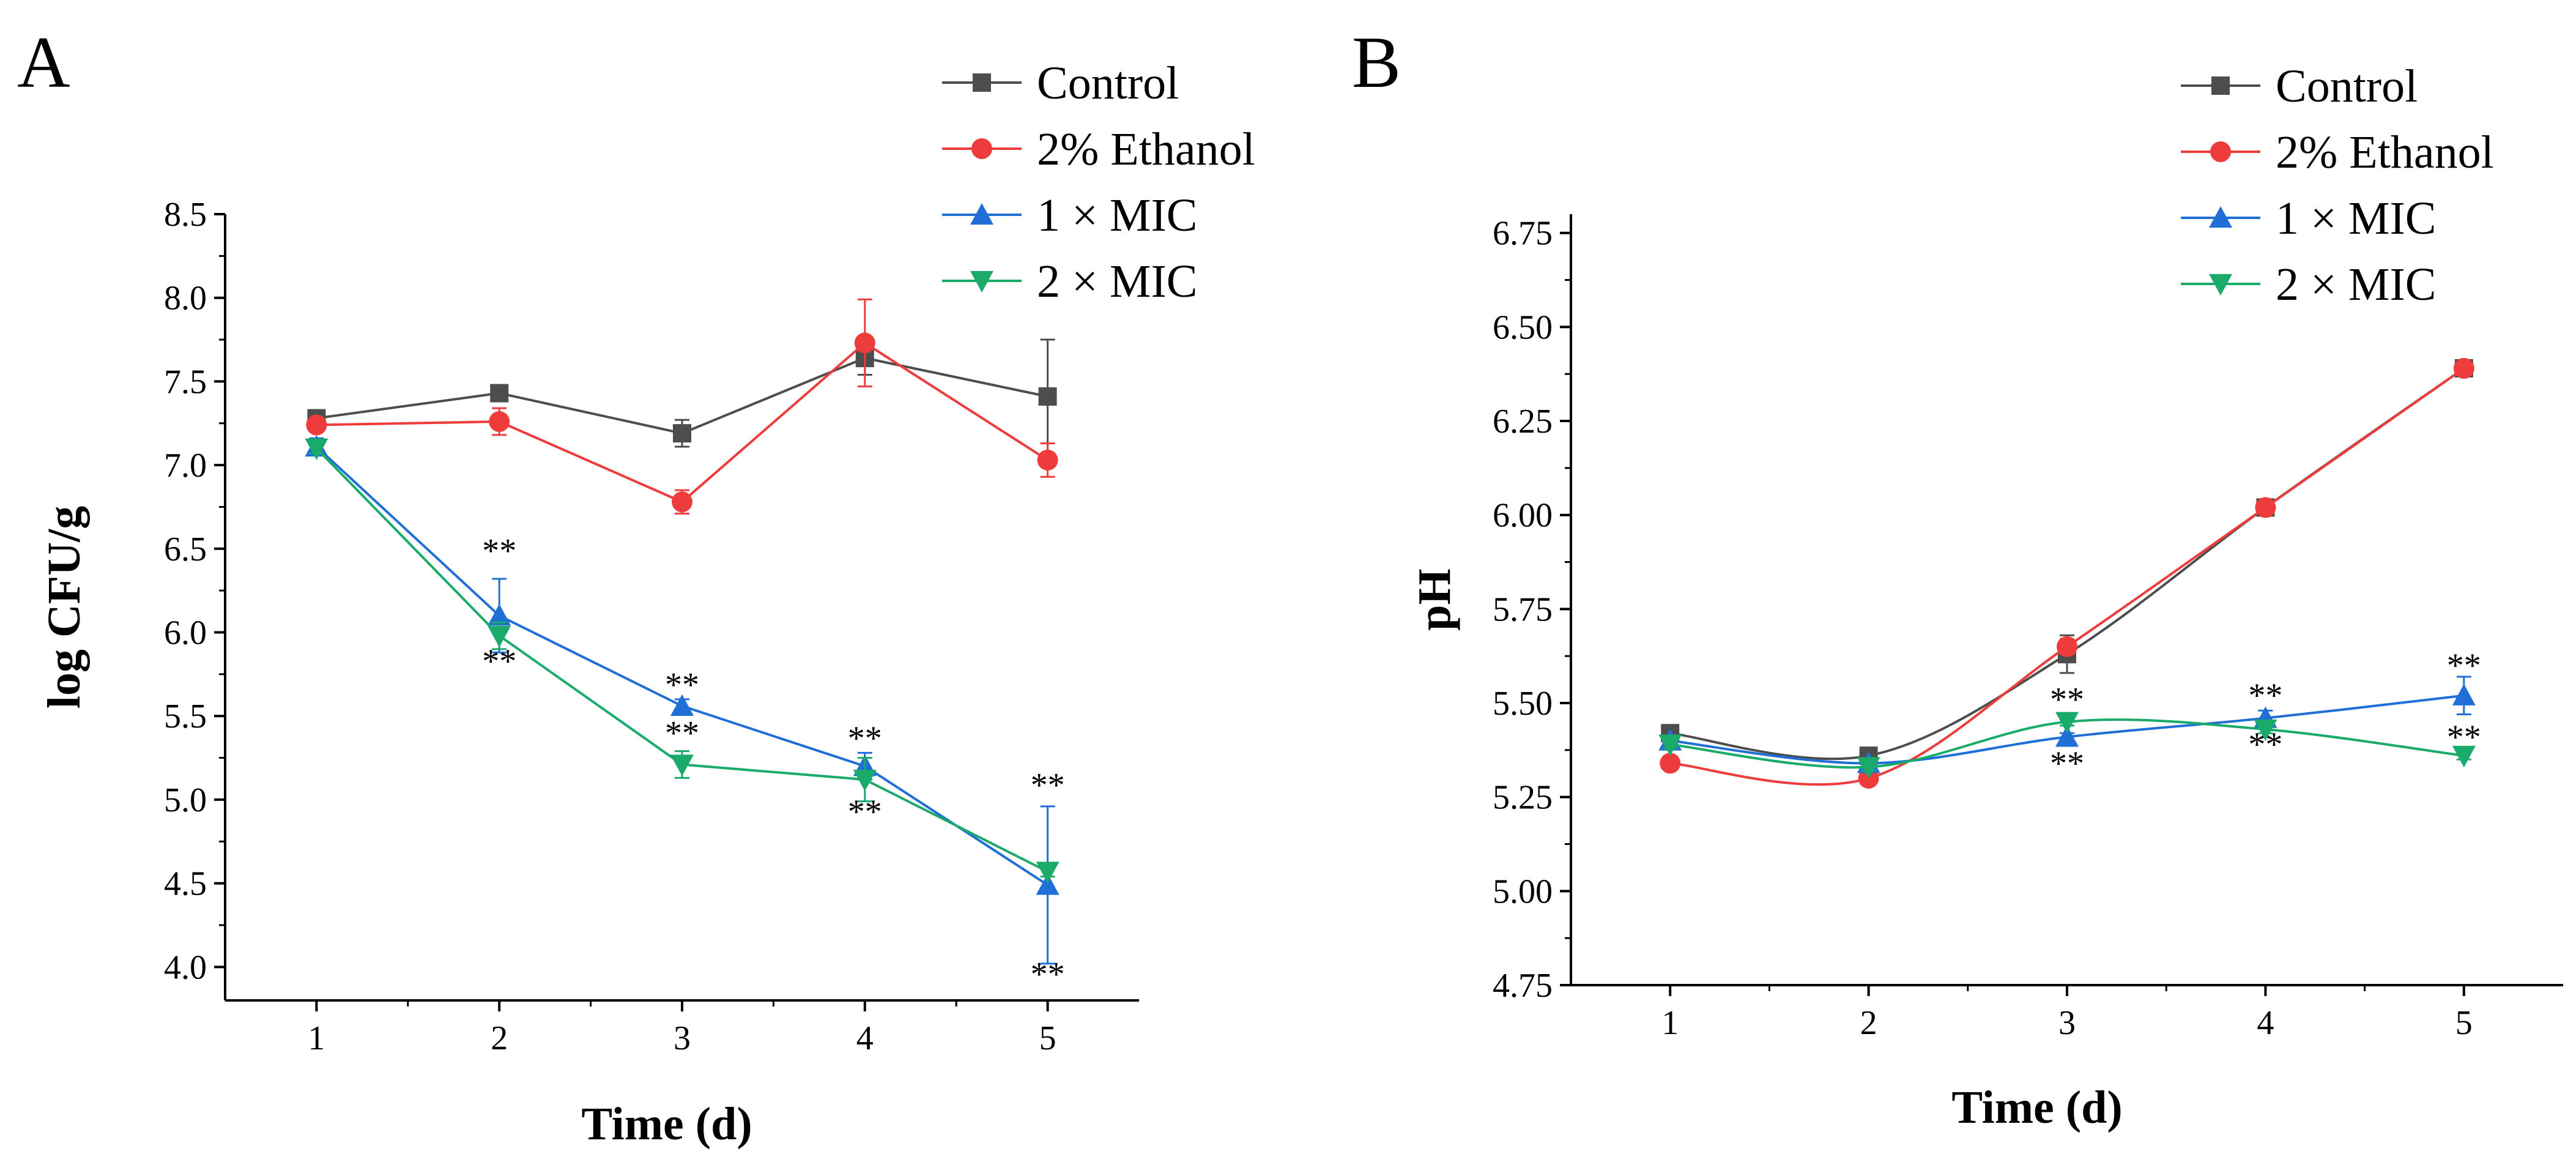 The height and width of the screenshot is (1165, 2576). I want to click on y-tick-label: 6.0, so click(185, 633).